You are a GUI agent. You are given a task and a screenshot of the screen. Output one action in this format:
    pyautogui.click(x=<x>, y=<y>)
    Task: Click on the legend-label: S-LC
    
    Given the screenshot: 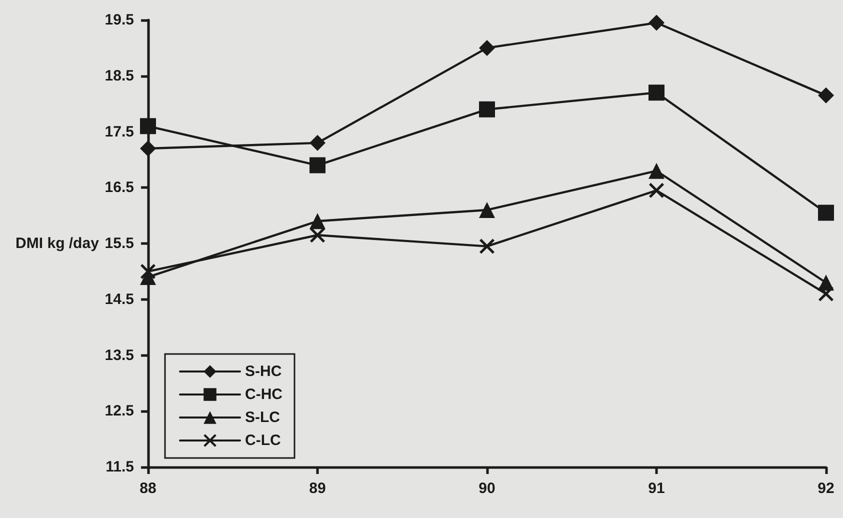 What is the action you would take?
    pyautogui.click(x=262, y=417)
    